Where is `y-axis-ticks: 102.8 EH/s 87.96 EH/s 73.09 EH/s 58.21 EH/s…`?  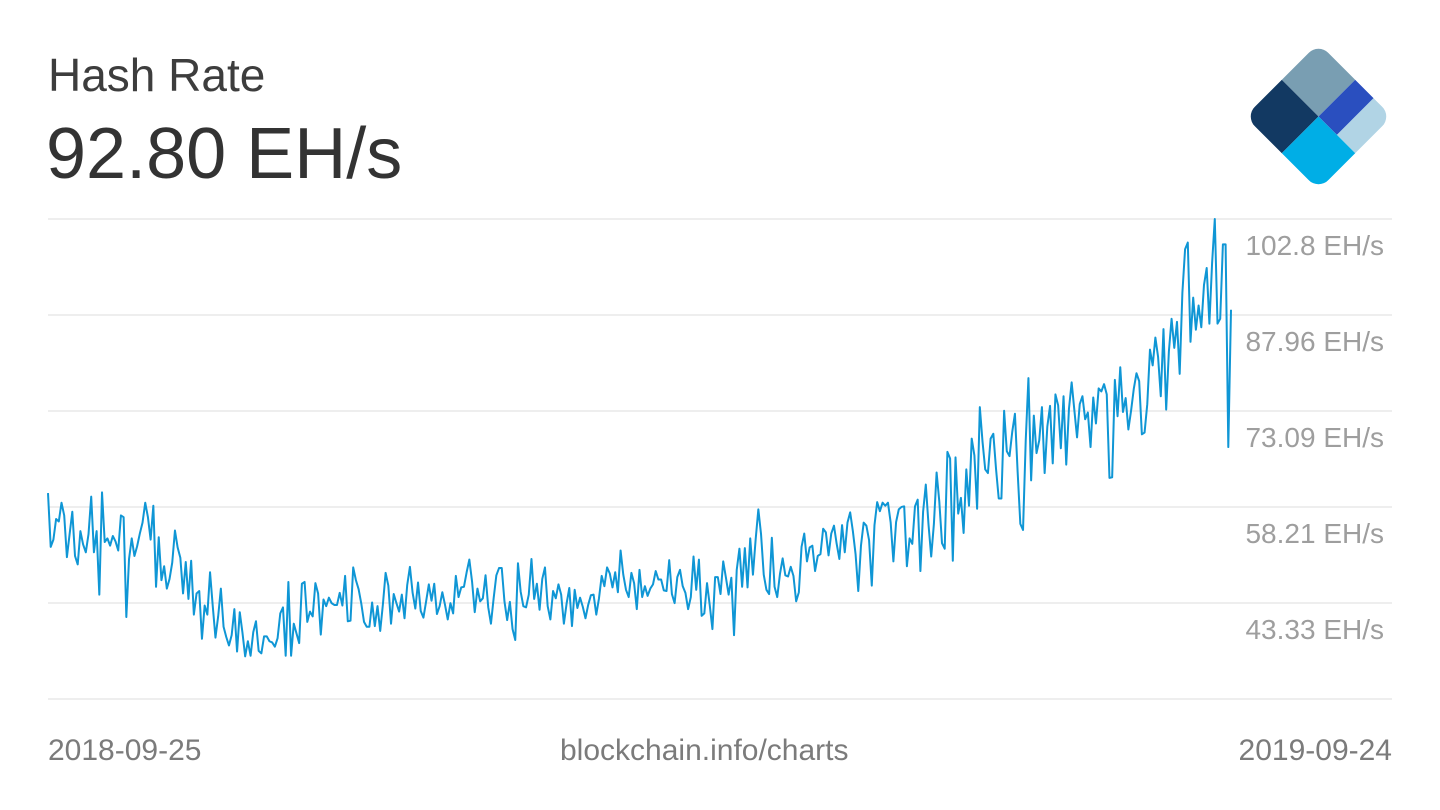 y-axis-ticks: 102.8 EH/s 87.96 EH/s 73.09 EH/s 58.21 EH/s… is located at coordinates (1314, 437).